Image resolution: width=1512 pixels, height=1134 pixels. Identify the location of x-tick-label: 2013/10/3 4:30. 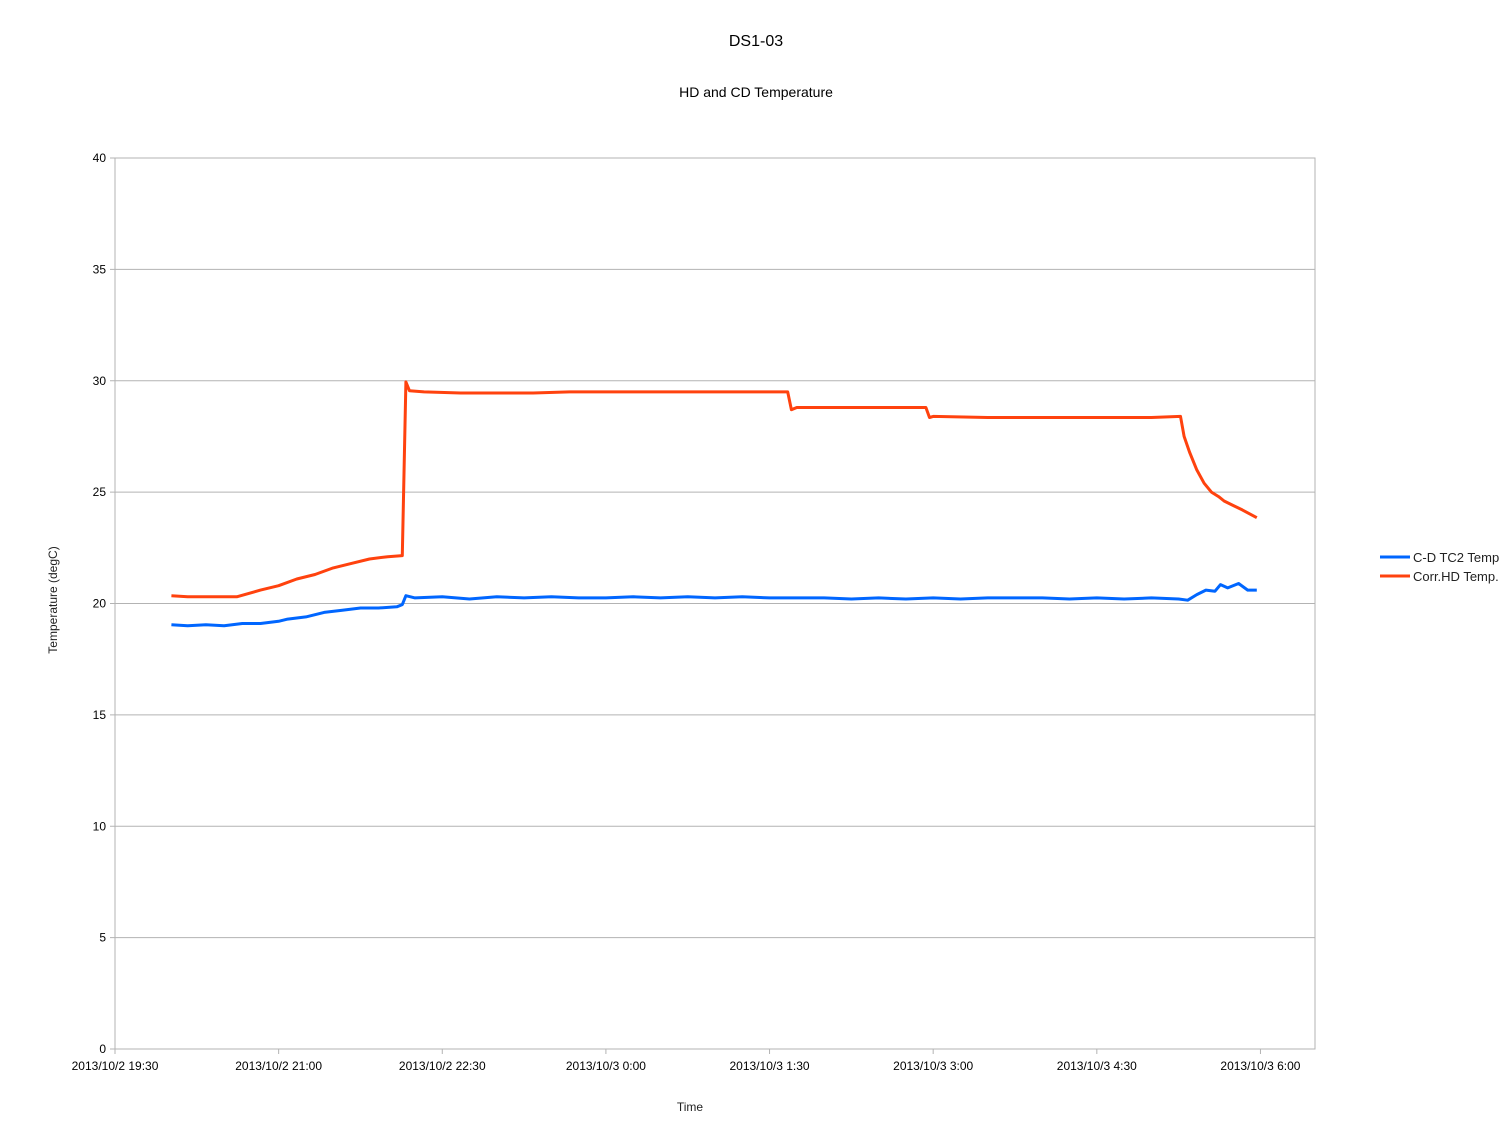
(1097, 1066).